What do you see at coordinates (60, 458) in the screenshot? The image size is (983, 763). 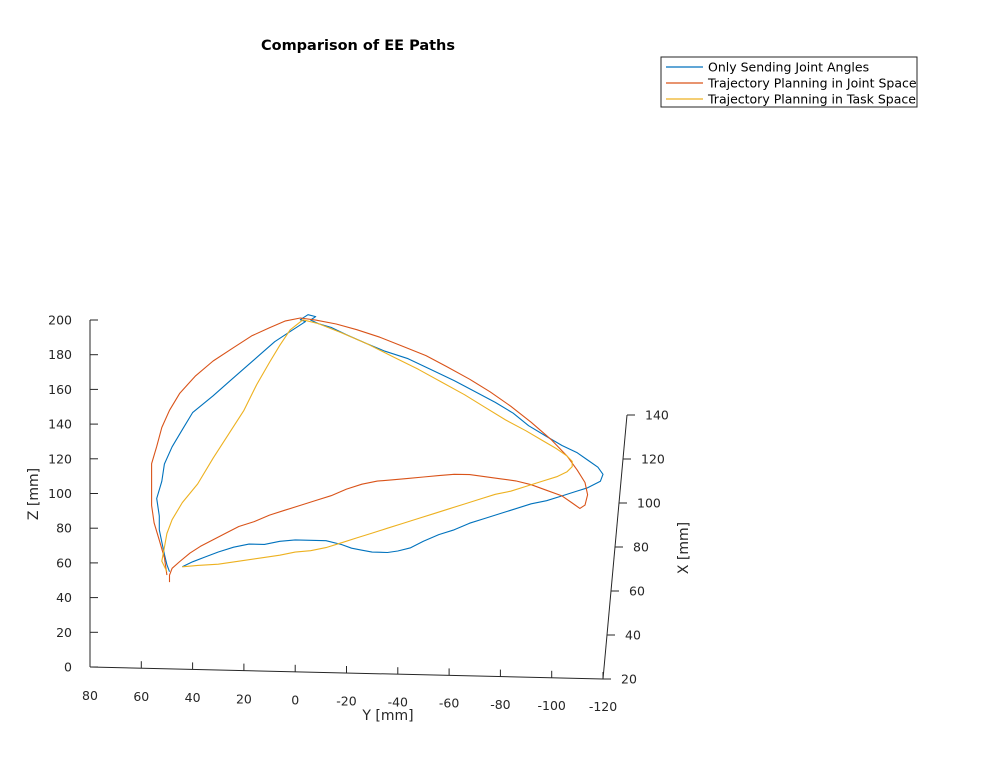 I see `z-tick-label: 120` at bounding box center [60, 458].